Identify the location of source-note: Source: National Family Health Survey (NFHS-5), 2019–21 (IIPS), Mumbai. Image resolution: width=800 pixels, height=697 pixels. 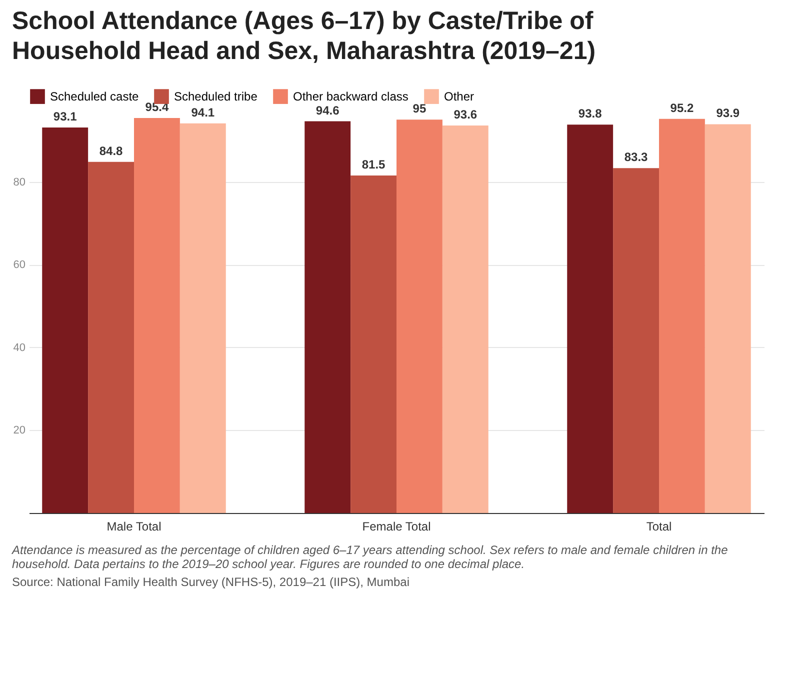
(211, 582).